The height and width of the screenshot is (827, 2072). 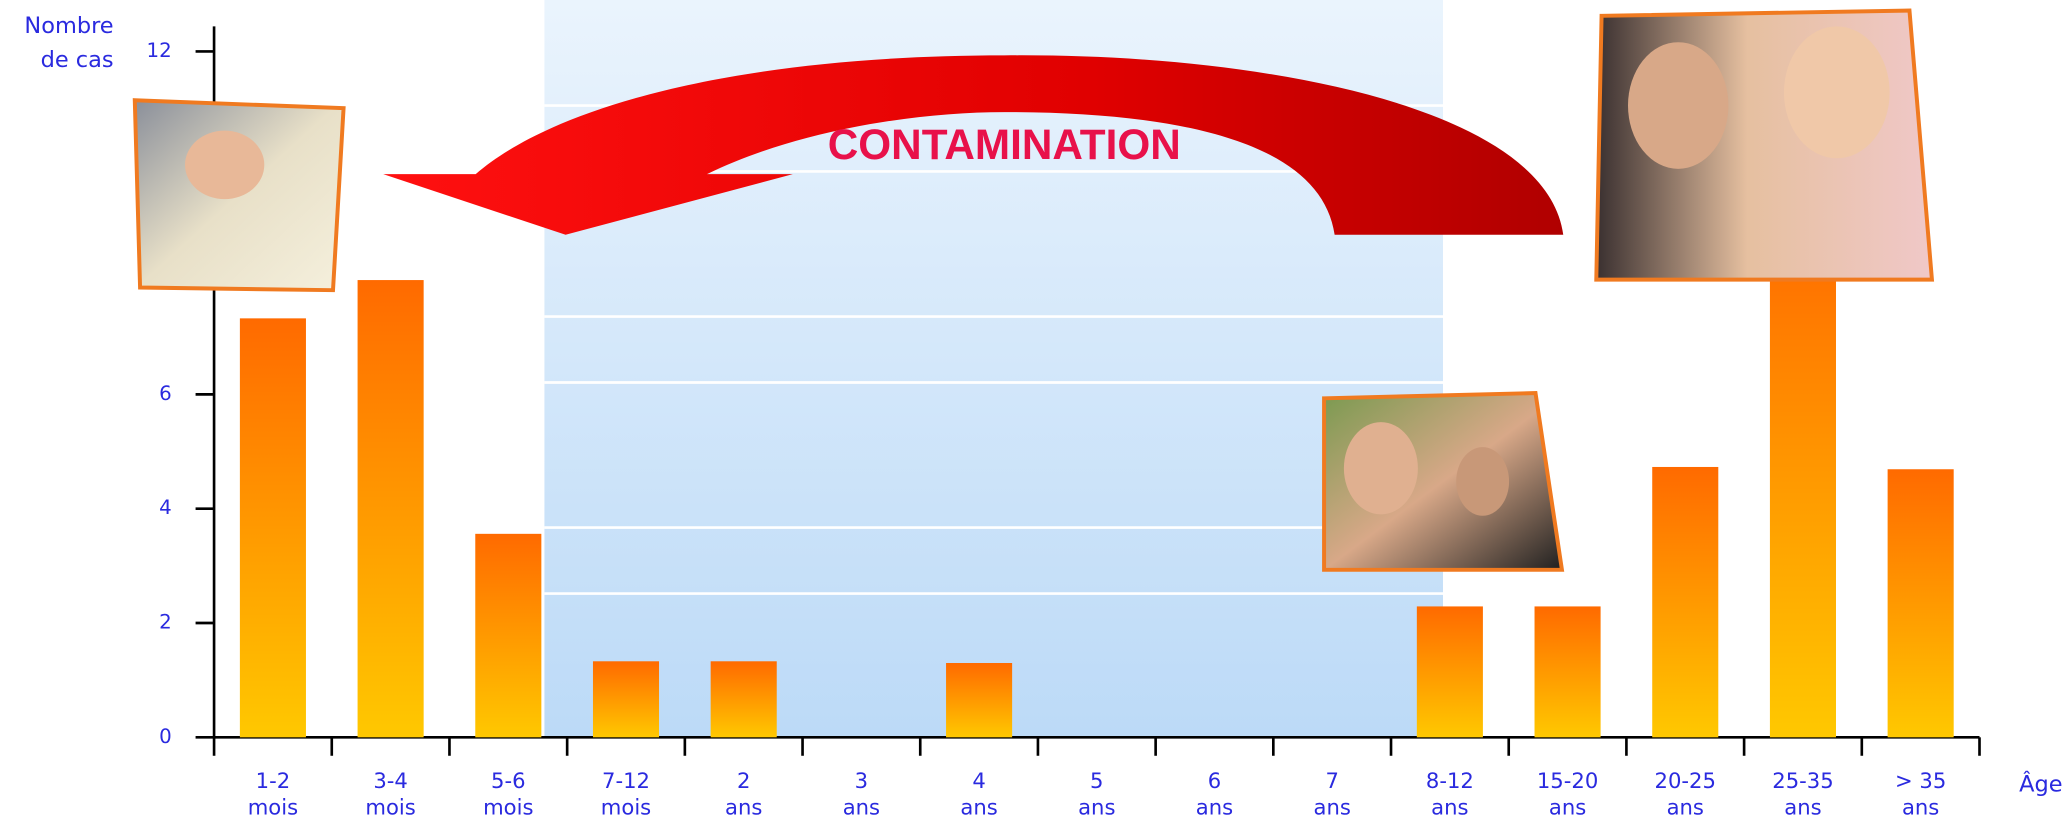 I want to click on y-tick-label: 2, so click(x=165, y=622).